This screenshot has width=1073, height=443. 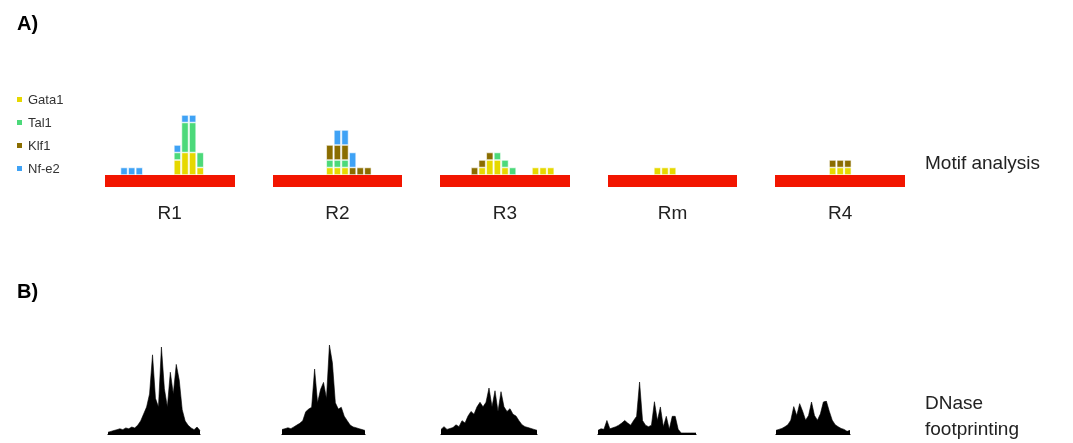 I want to click on x-tick-label: R4, so click(x=840, y=212).